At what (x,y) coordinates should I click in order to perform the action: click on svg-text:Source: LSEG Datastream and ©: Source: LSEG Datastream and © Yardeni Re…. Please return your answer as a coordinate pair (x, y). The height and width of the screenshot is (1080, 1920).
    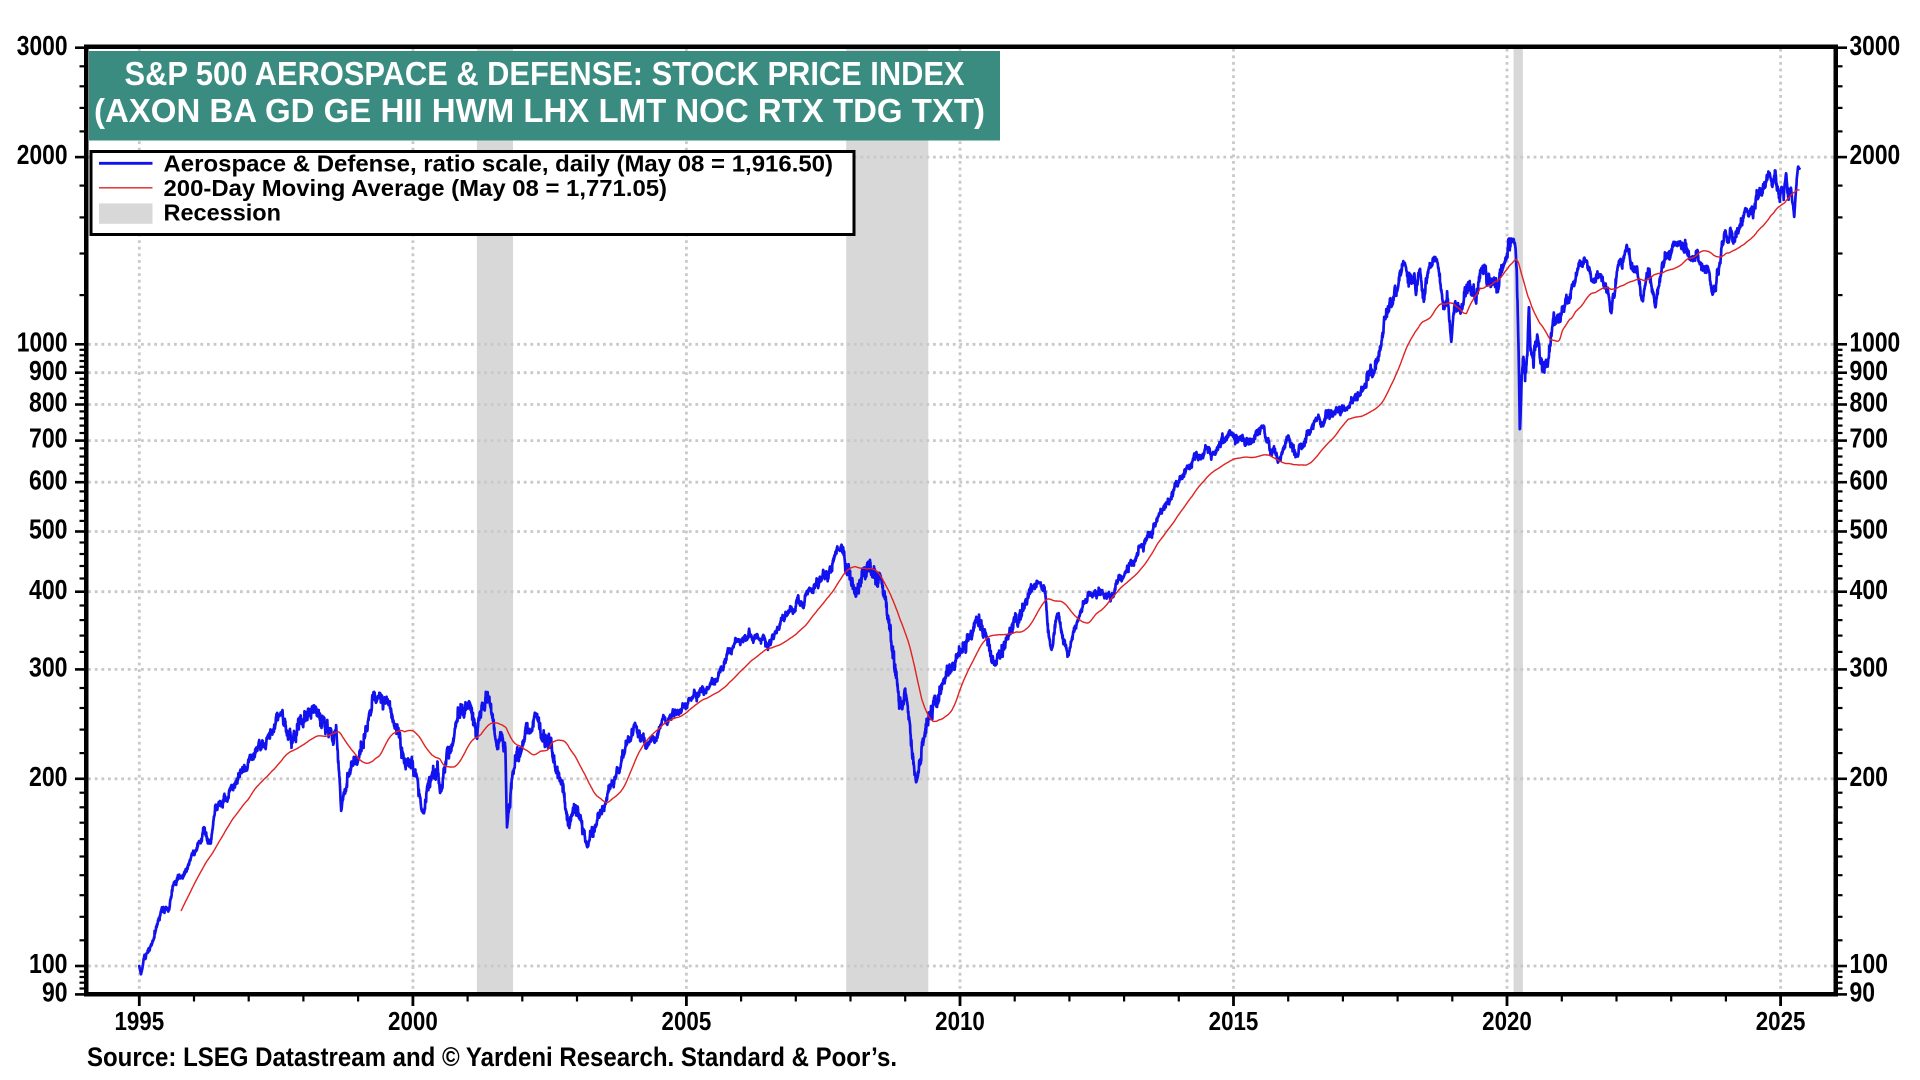
    Looking at the image, I should click on (492, 1057).